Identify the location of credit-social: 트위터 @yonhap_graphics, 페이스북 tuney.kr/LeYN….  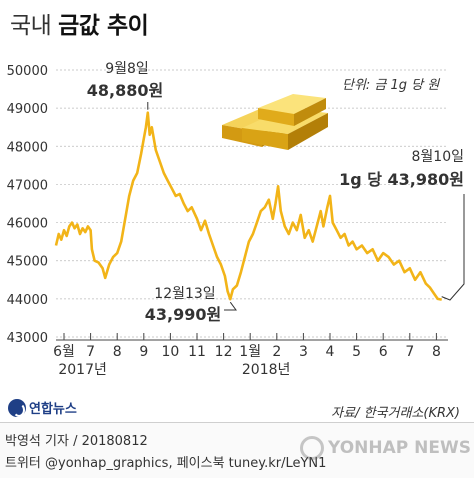
(166, 463).